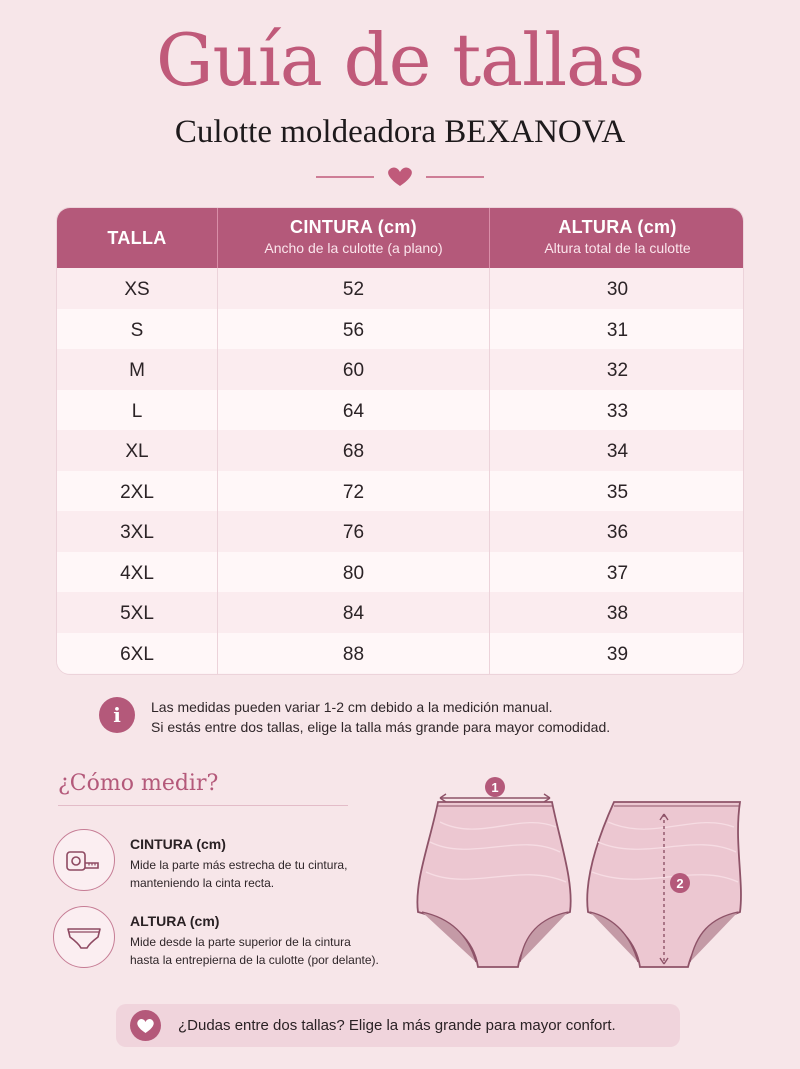 Image resolution: width=800 pixels, height=1069 pixels. What do you see at coordinates (494, 787) in the screenshot?
I see `marker-1: 1` at bounding box center [494, 787].